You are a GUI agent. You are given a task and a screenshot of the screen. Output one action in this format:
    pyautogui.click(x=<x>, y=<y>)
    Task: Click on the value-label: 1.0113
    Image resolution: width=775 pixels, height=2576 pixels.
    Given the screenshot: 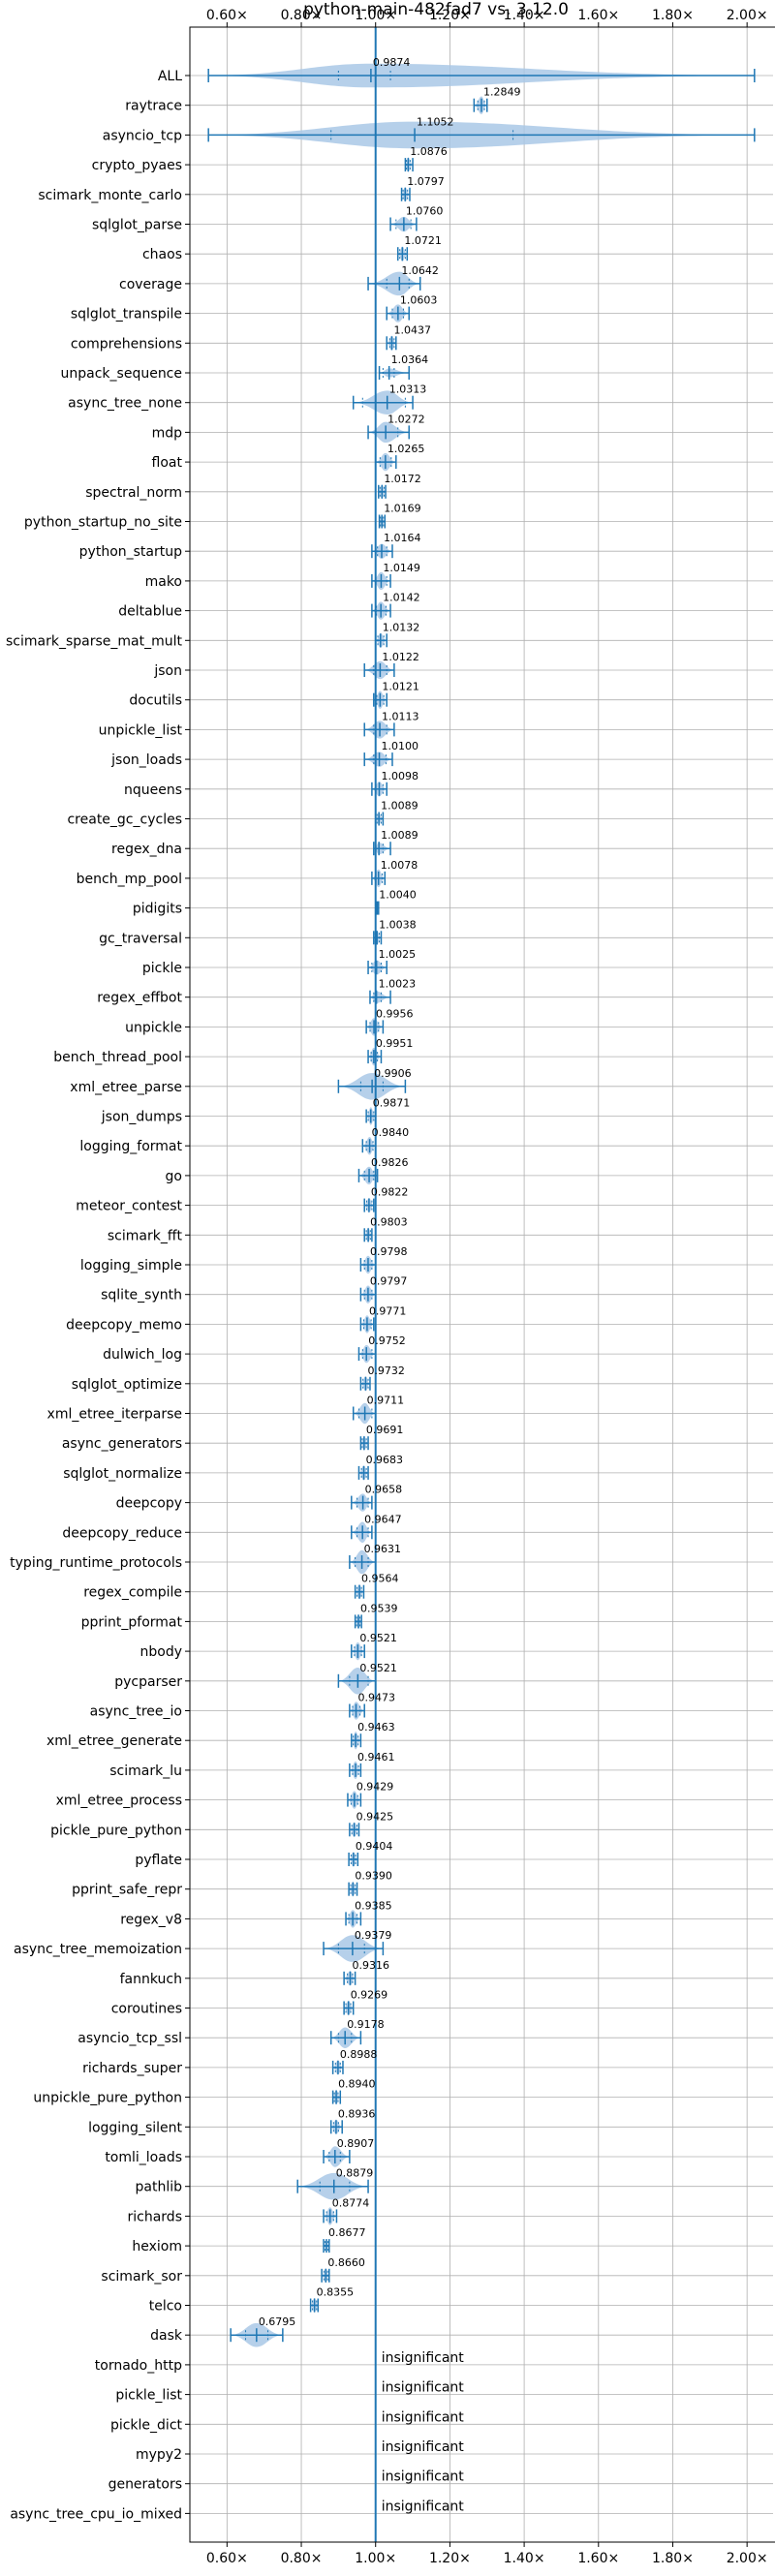 What is the action you would take?
    pyautogui.click(x=400, y=716)
    